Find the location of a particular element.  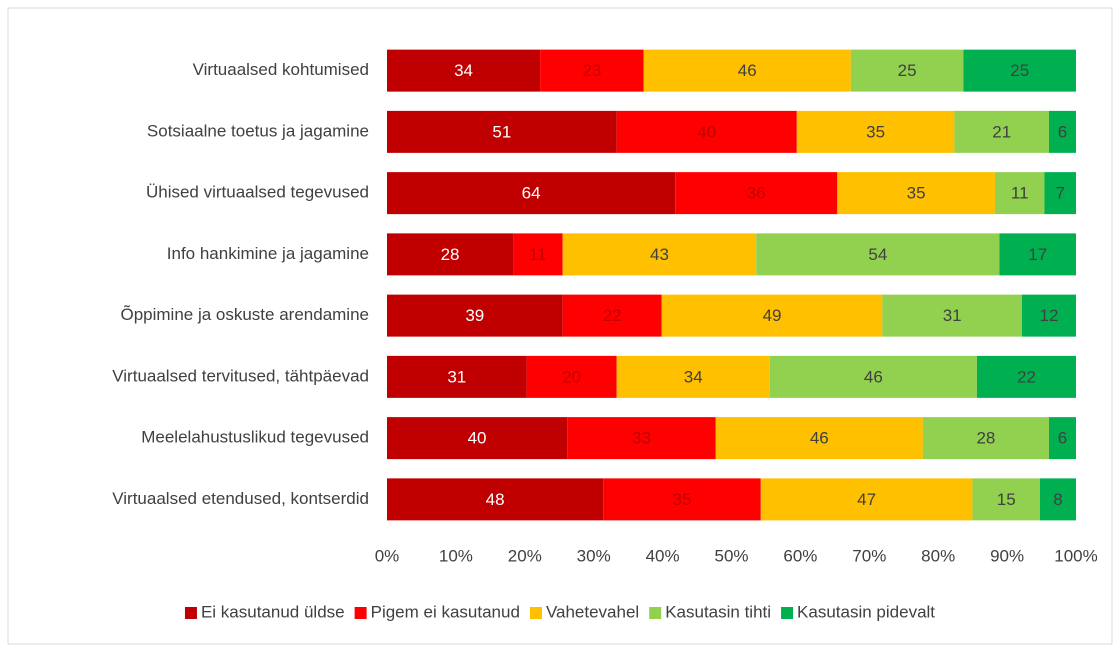

data-label: 33 is located at coordinates (641, 438).